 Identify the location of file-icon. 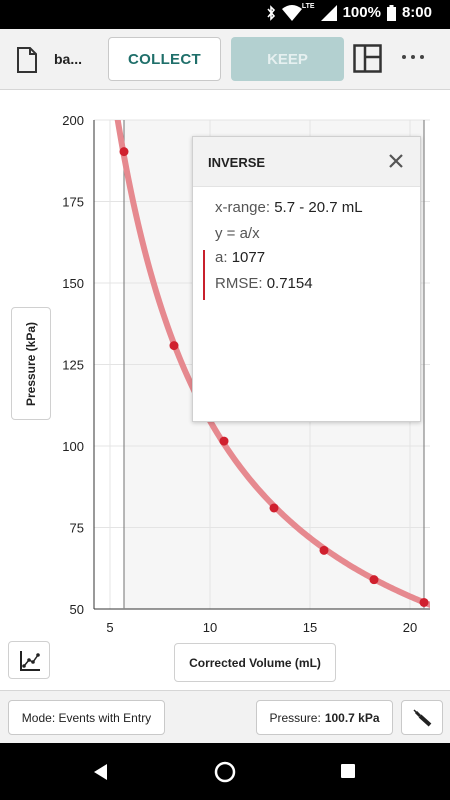
(27, 60).